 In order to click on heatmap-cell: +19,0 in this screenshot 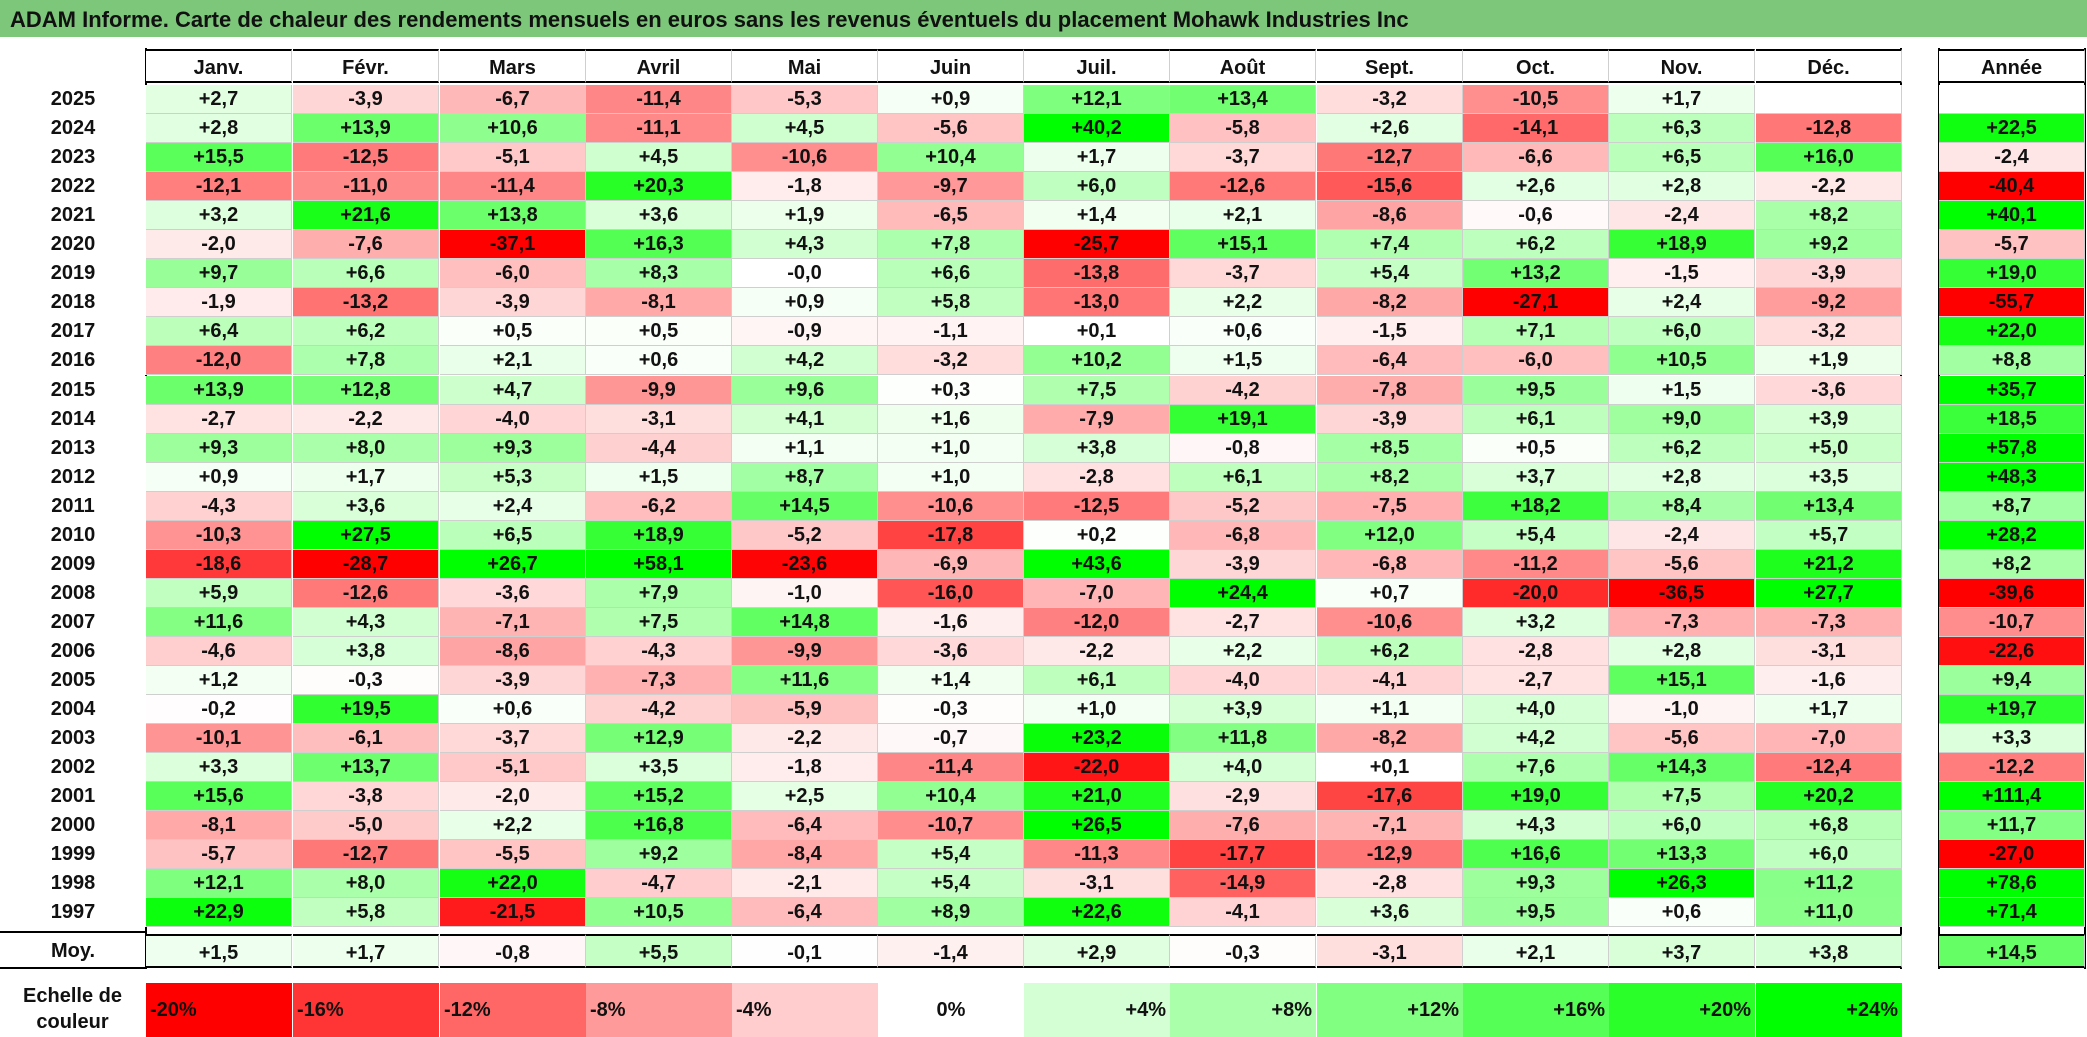, I will do `click(1536, 797)`.